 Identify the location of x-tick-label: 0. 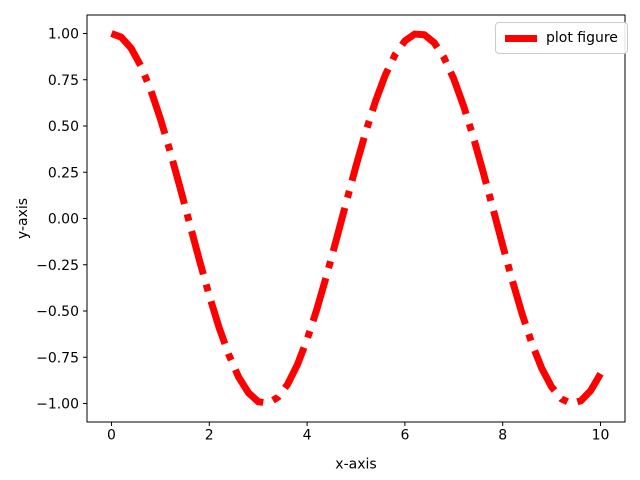
(111, 436).